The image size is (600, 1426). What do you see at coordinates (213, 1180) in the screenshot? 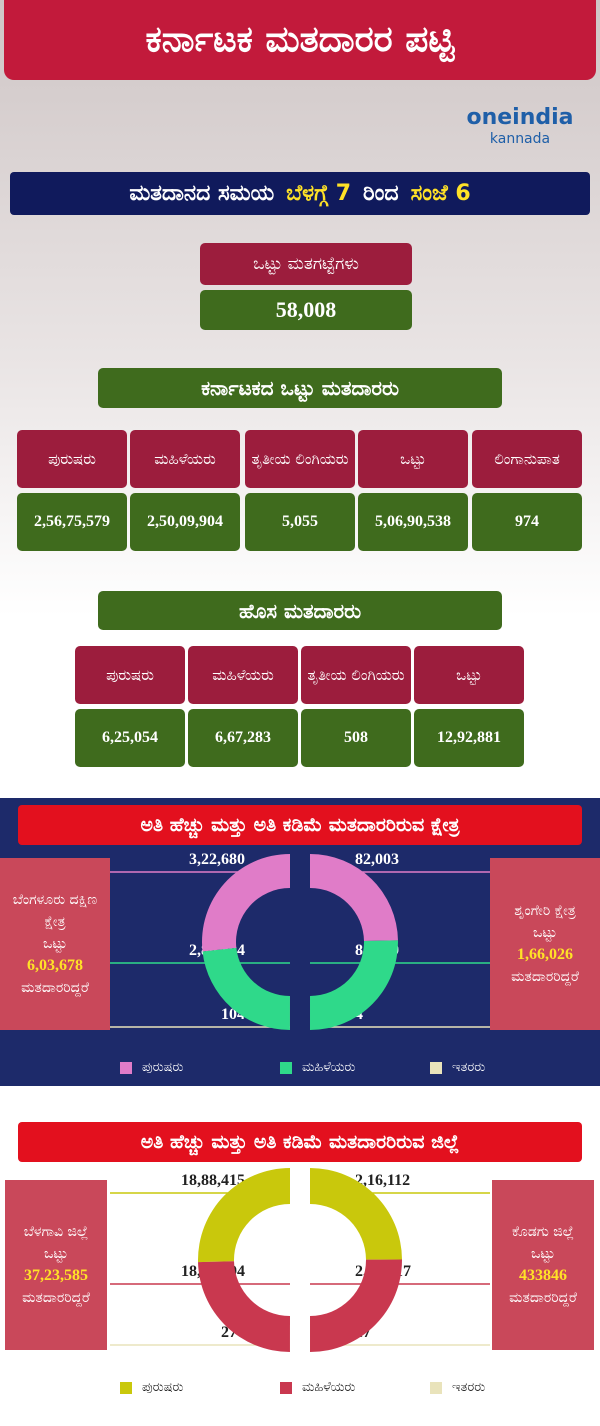
I see `value-label: 18,88,415` at bounding box center [213, 1180].